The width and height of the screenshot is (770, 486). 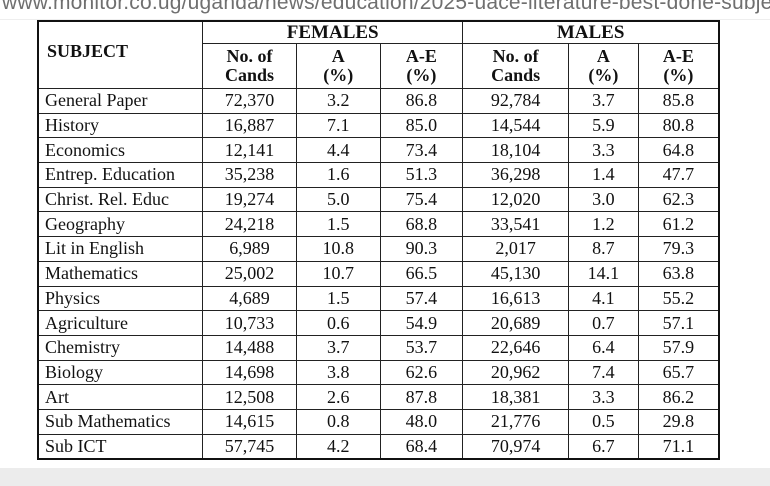 What do you see at coordinates (338, 199) in the screenshot?
I see `female-a-pct-cell: 5.0` at bounding box center [338, 199].